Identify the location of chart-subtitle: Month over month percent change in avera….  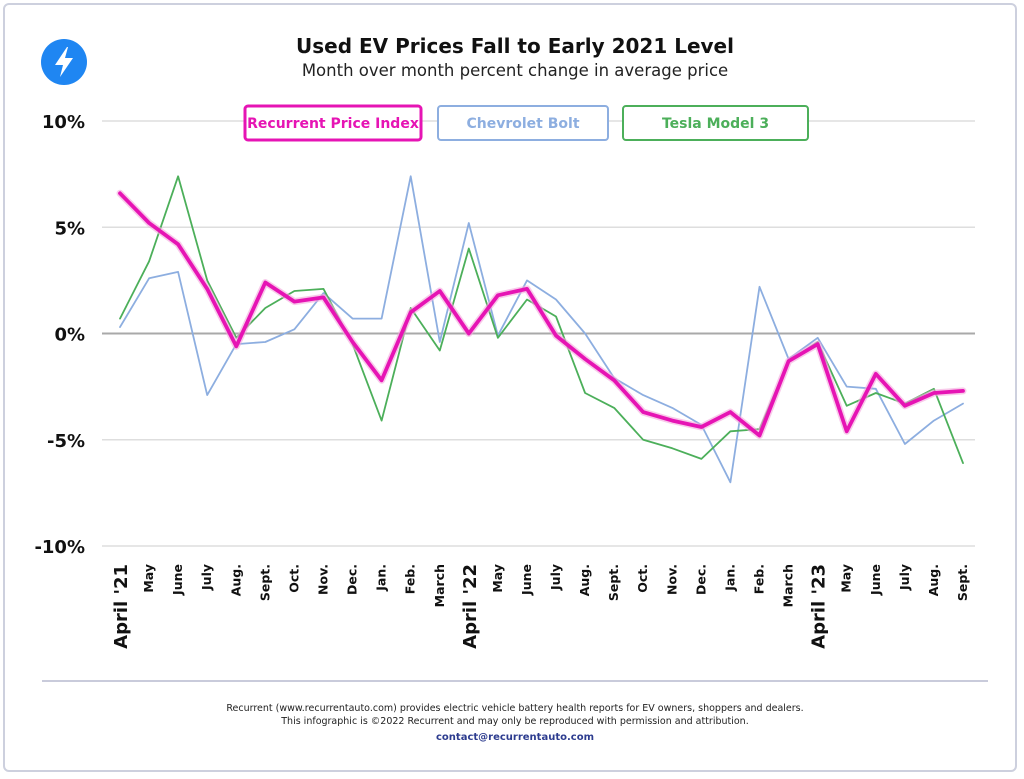
(515, 70).